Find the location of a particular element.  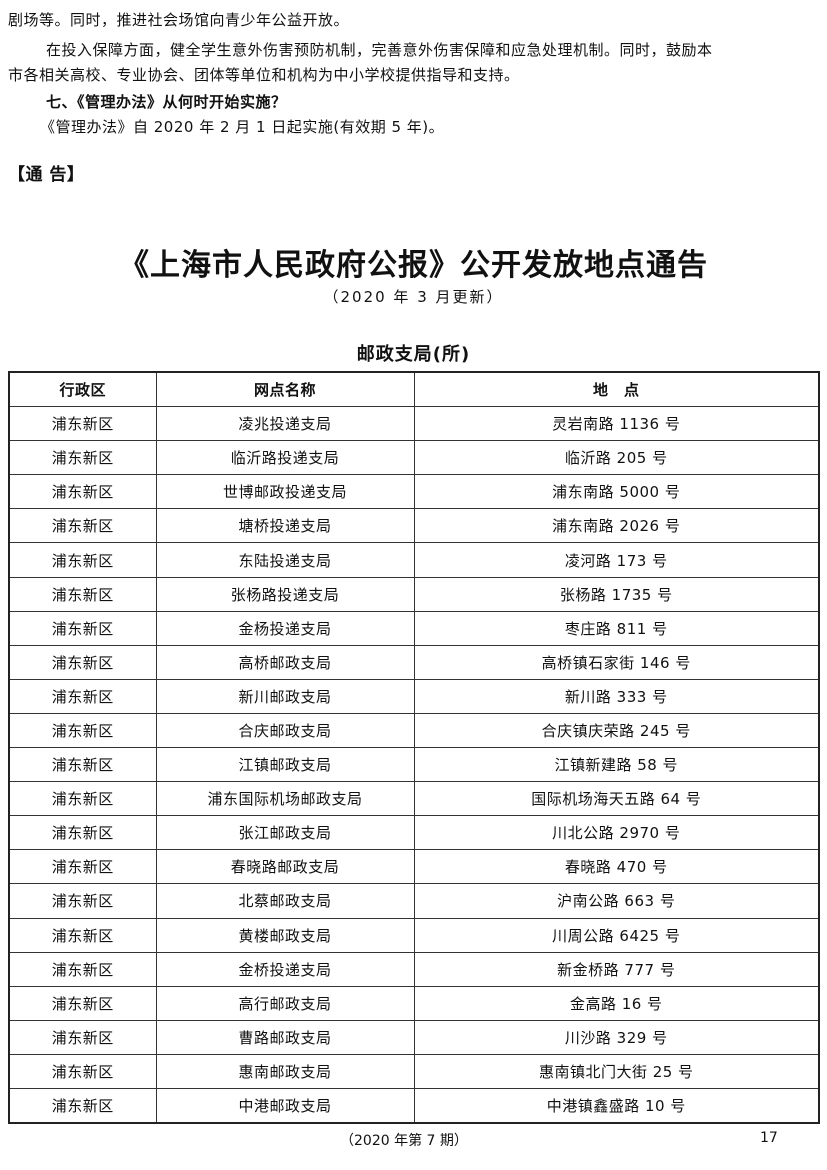

cell-name: 黄楼邮政支局 is located at coordinates (285, 935).